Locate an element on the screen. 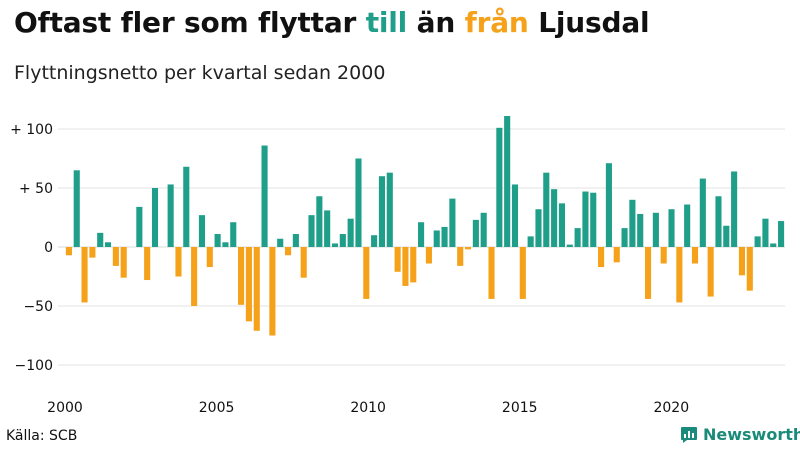 The width and height of the screenshot is (800, 450). bar-2007-q1 is located at coordinates (288, 251).